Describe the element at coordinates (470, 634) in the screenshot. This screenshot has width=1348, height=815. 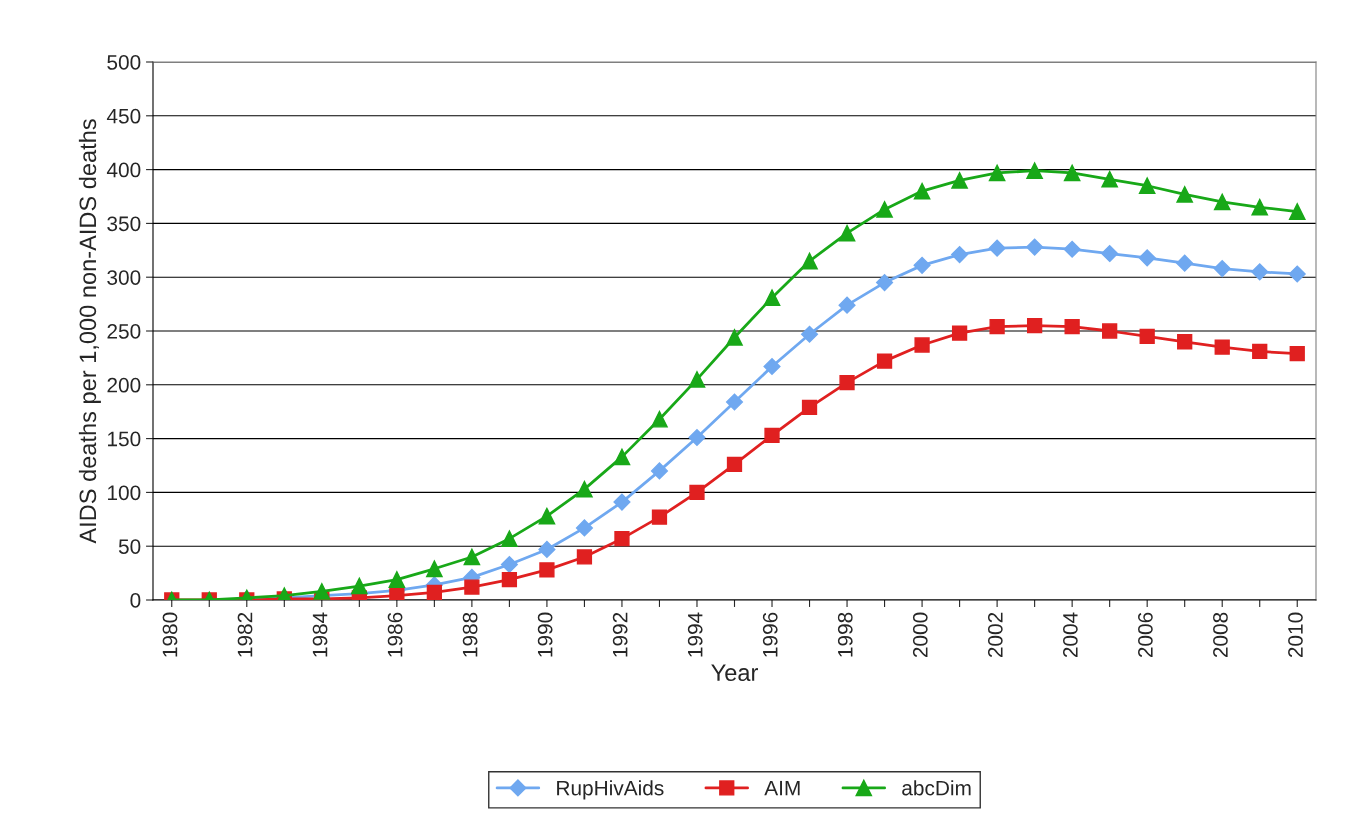
I see `x-tick-label: 1988` at that location.